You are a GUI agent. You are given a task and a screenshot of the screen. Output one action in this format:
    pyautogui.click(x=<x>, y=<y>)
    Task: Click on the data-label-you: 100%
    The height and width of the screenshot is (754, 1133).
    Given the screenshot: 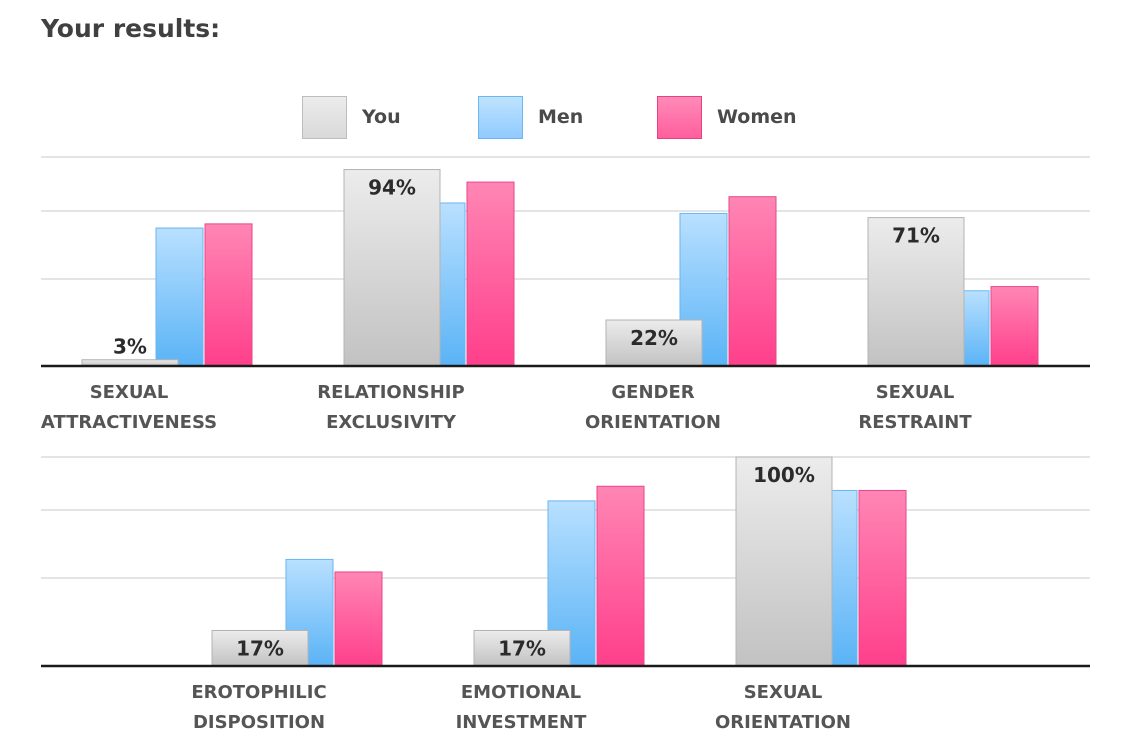 What is the action you would take?
    pyautogui.click(x=784, y=475)
    